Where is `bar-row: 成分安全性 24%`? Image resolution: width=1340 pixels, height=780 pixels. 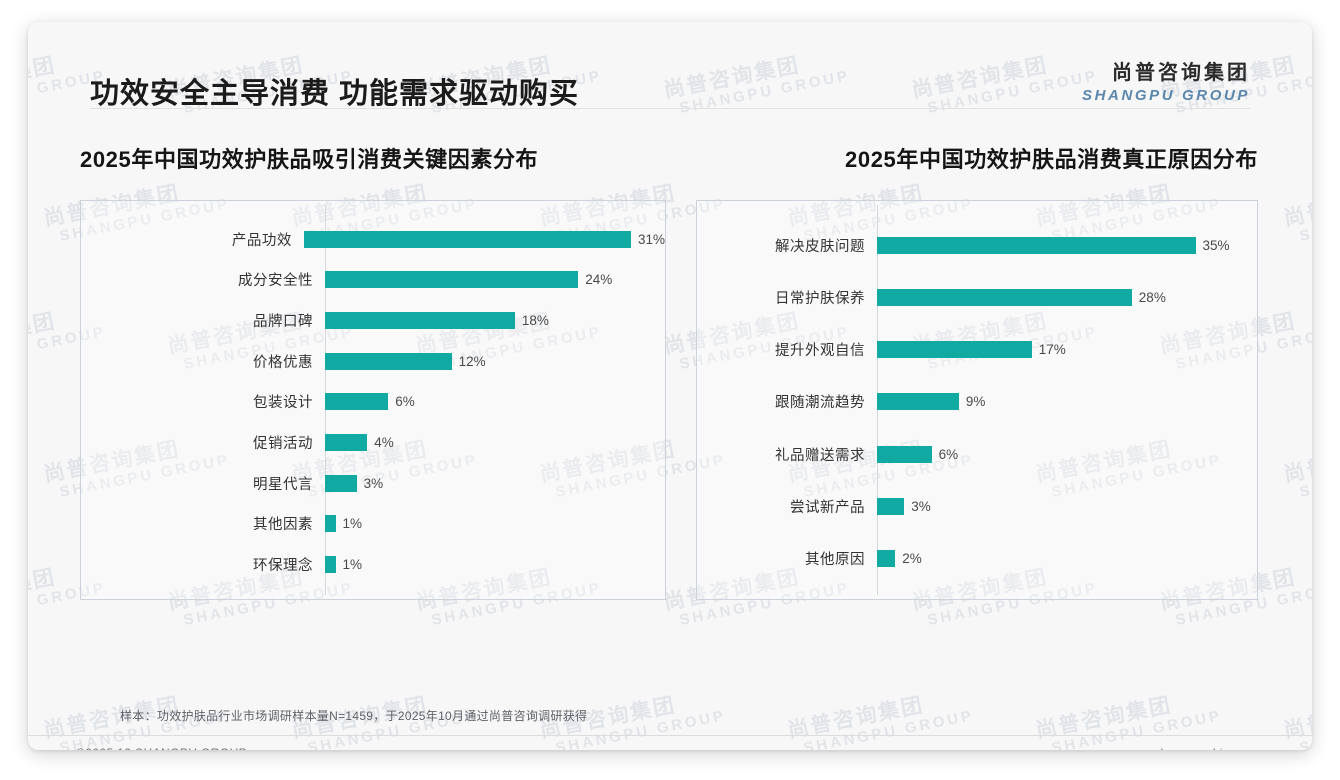 bar-row: 成分安全性 24% is located at coordinates (373, 280).